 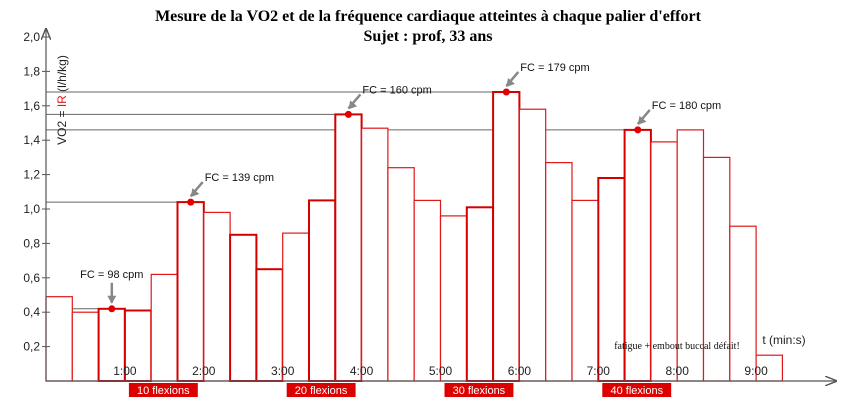 I want to click on y-tick-label-9: 1,8, so click(x=31, y=71).